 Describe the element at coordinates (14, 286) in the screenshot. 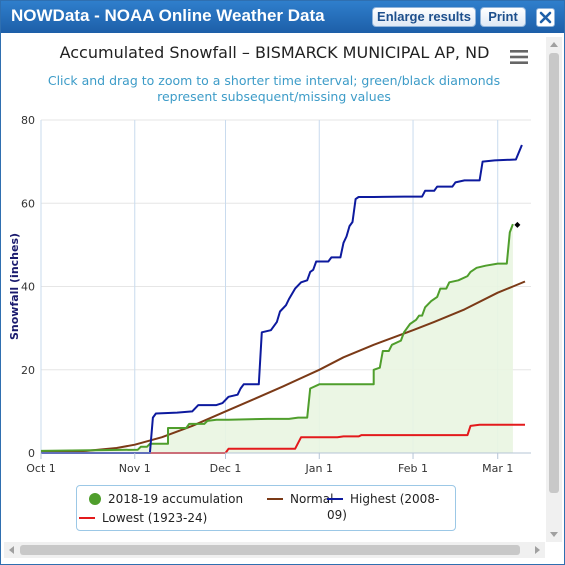

I see `y-axis-title: Snowfall (inches)` at that location.